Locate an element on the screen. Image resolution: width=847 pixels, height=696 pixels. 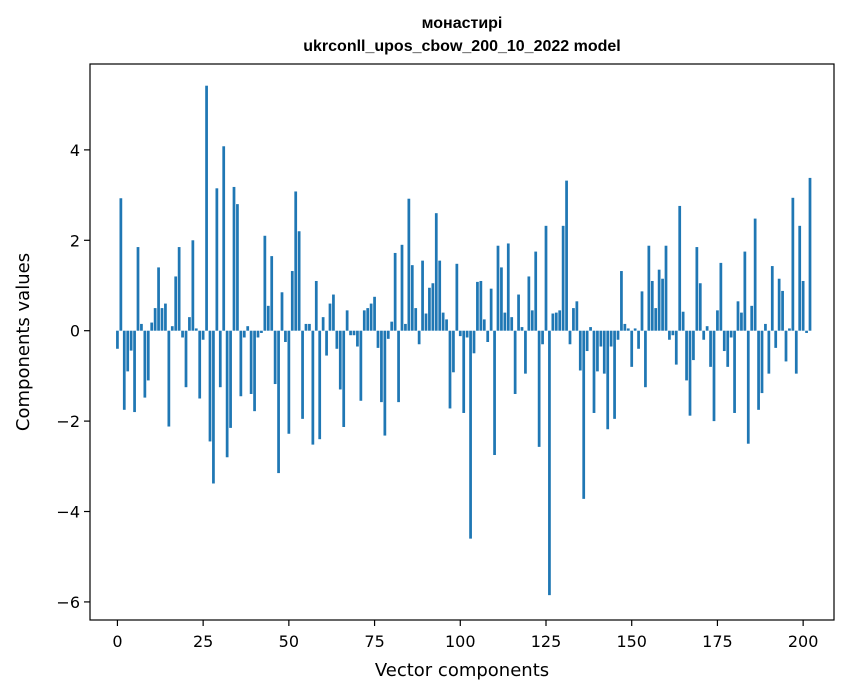
x-tick-label: 25 is located at coordinates (203, 641).